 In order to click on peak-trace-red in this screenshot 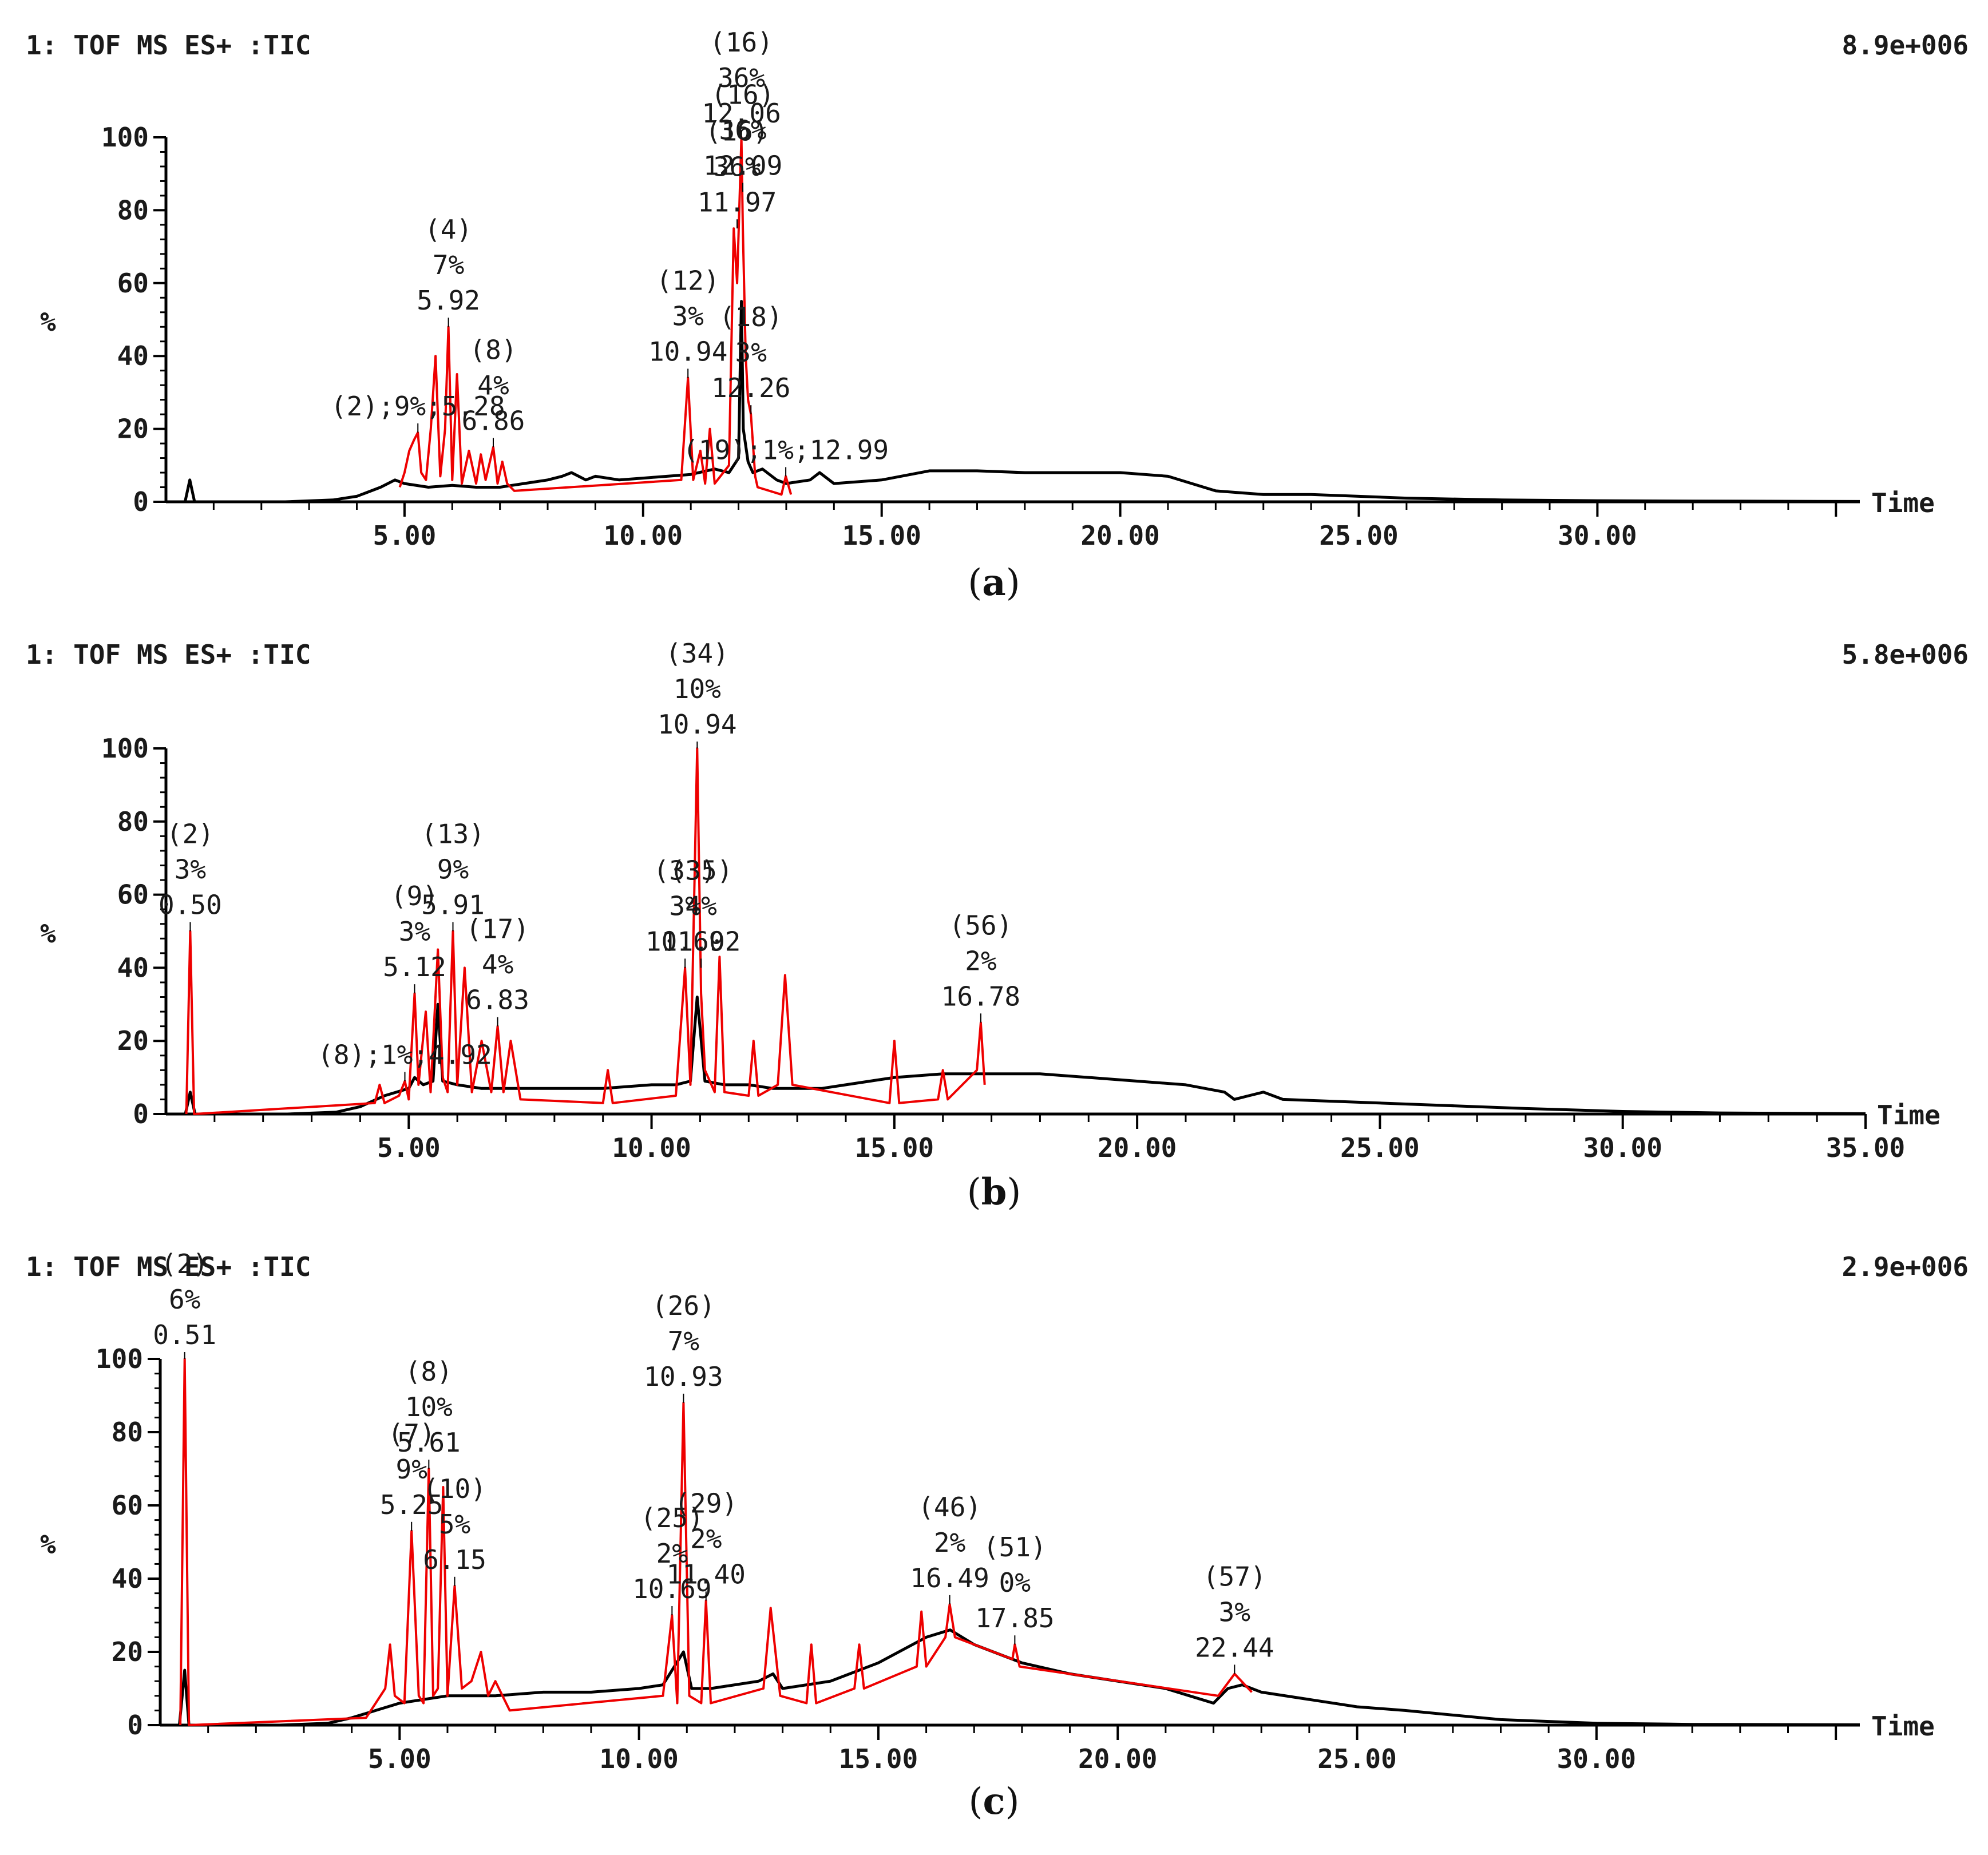, I will do `click(716, 1542)`.